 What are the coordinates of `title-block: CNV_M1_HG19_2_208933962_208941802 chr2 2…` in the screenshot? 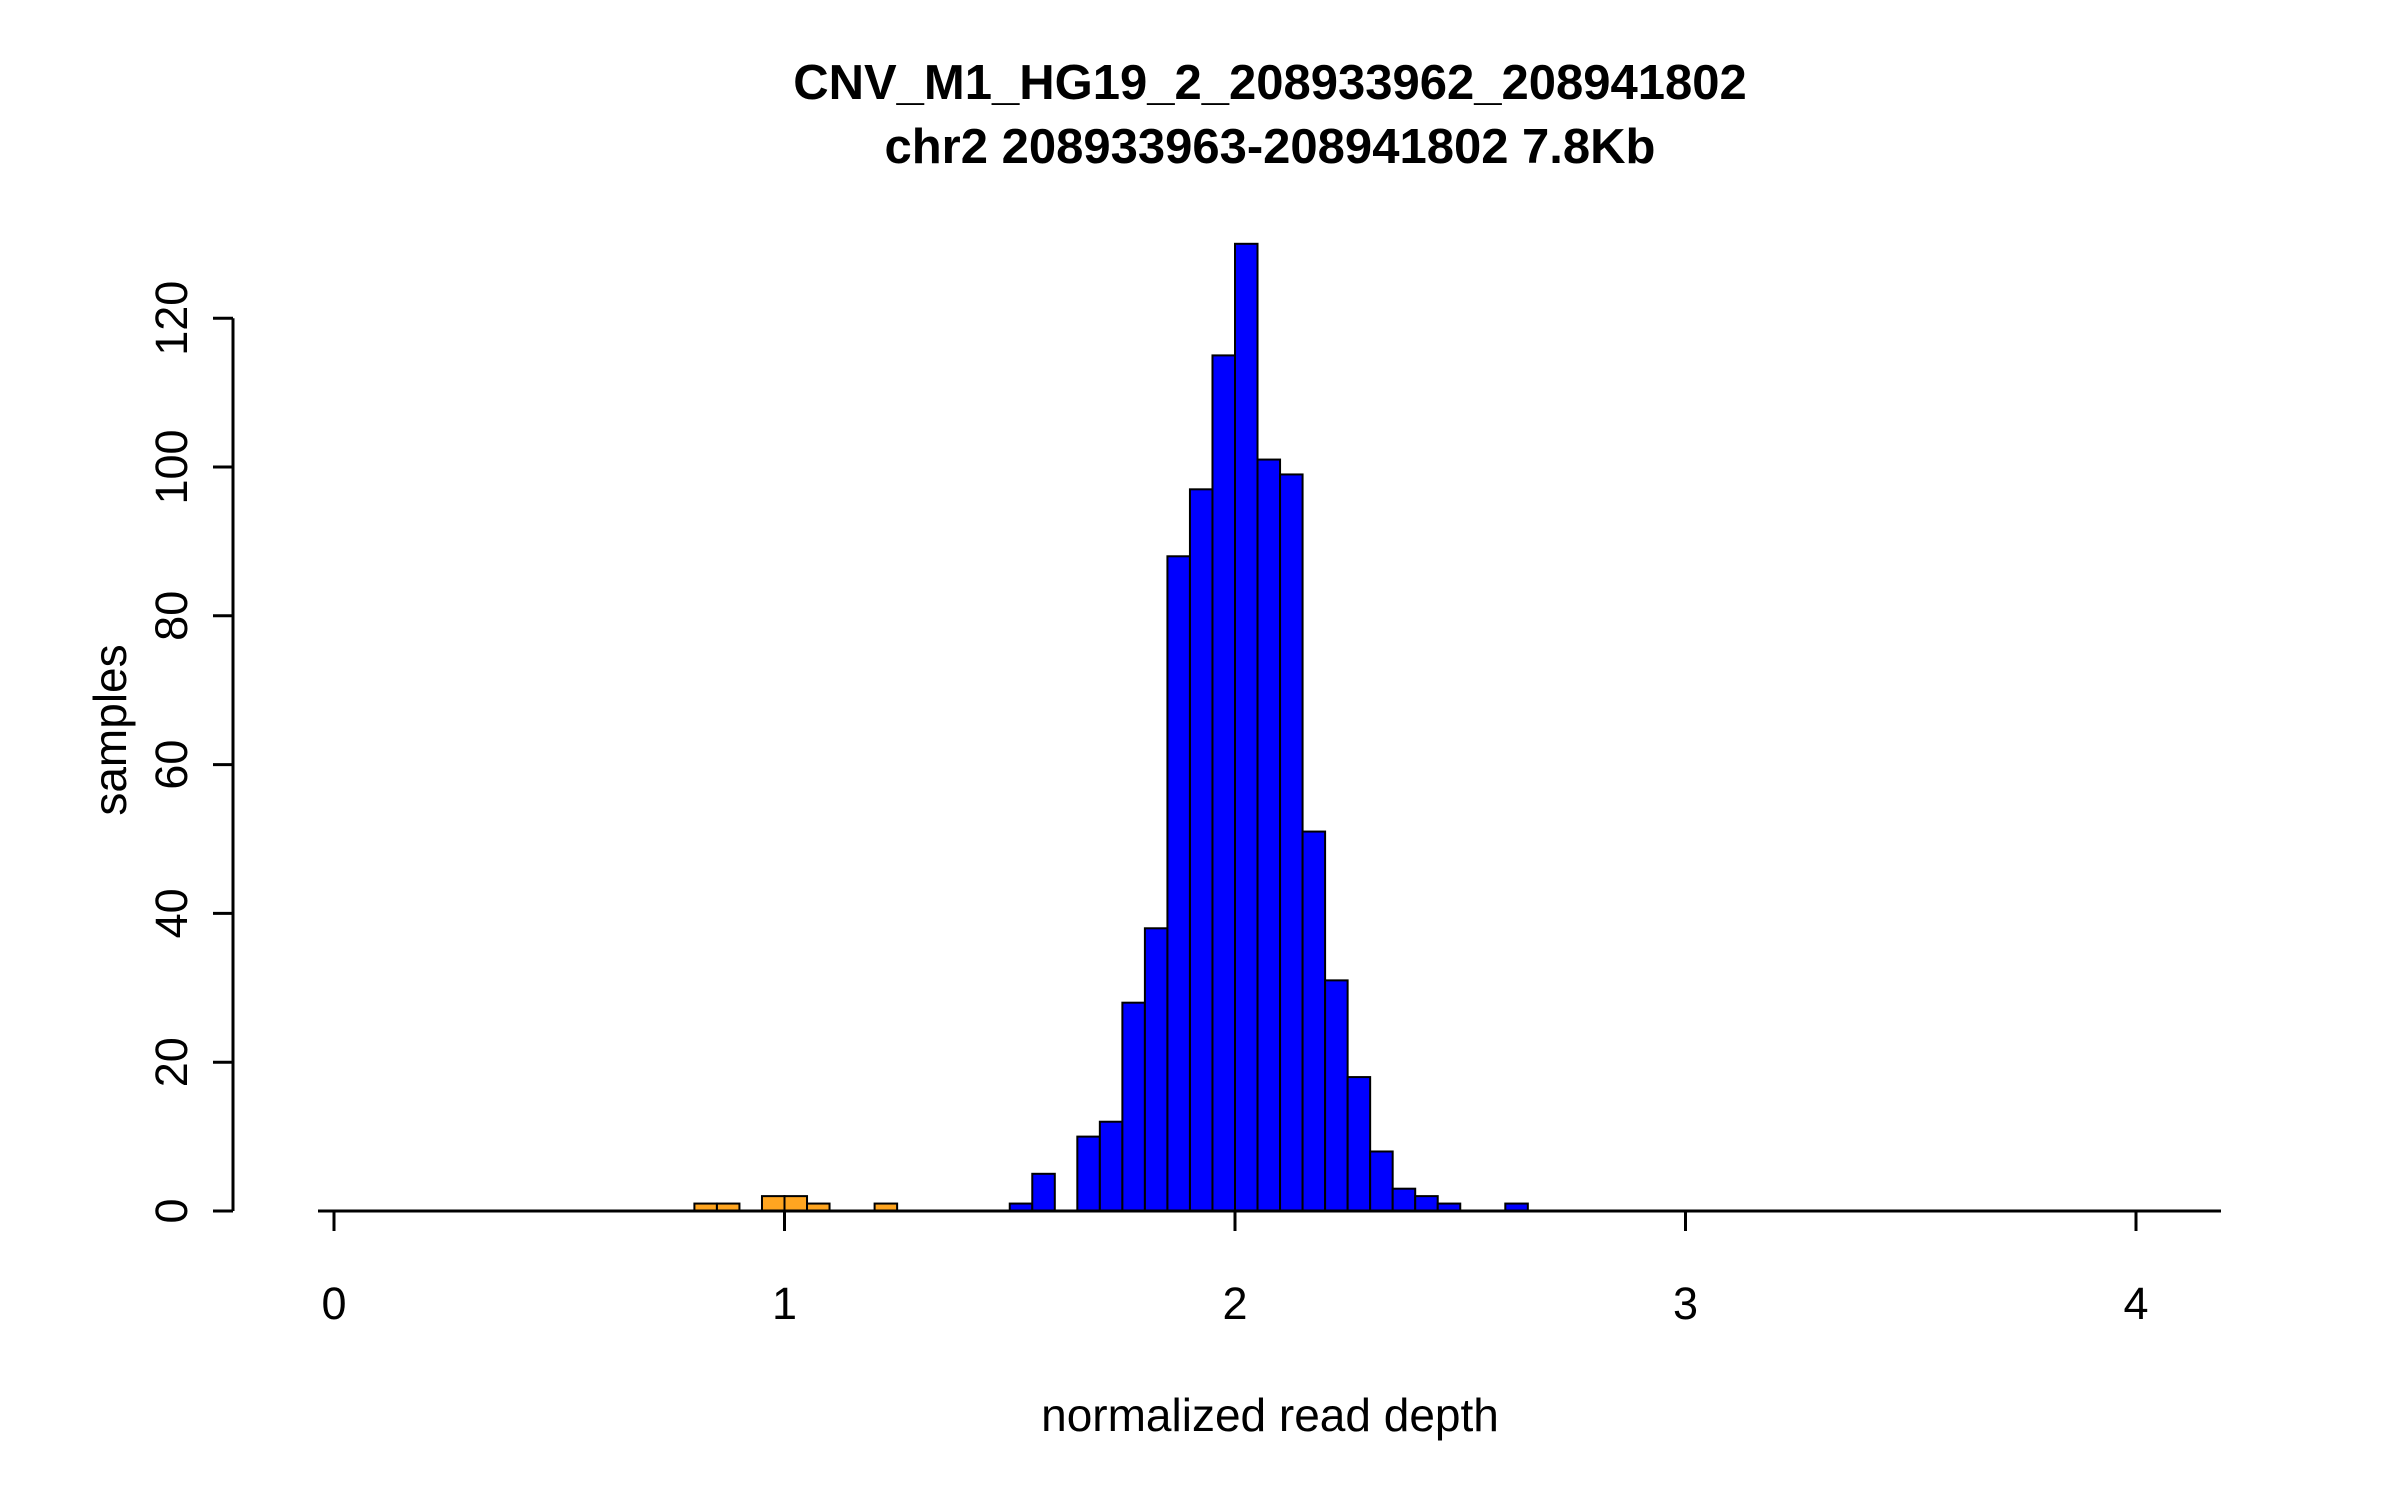 It's located at (1270, 115).